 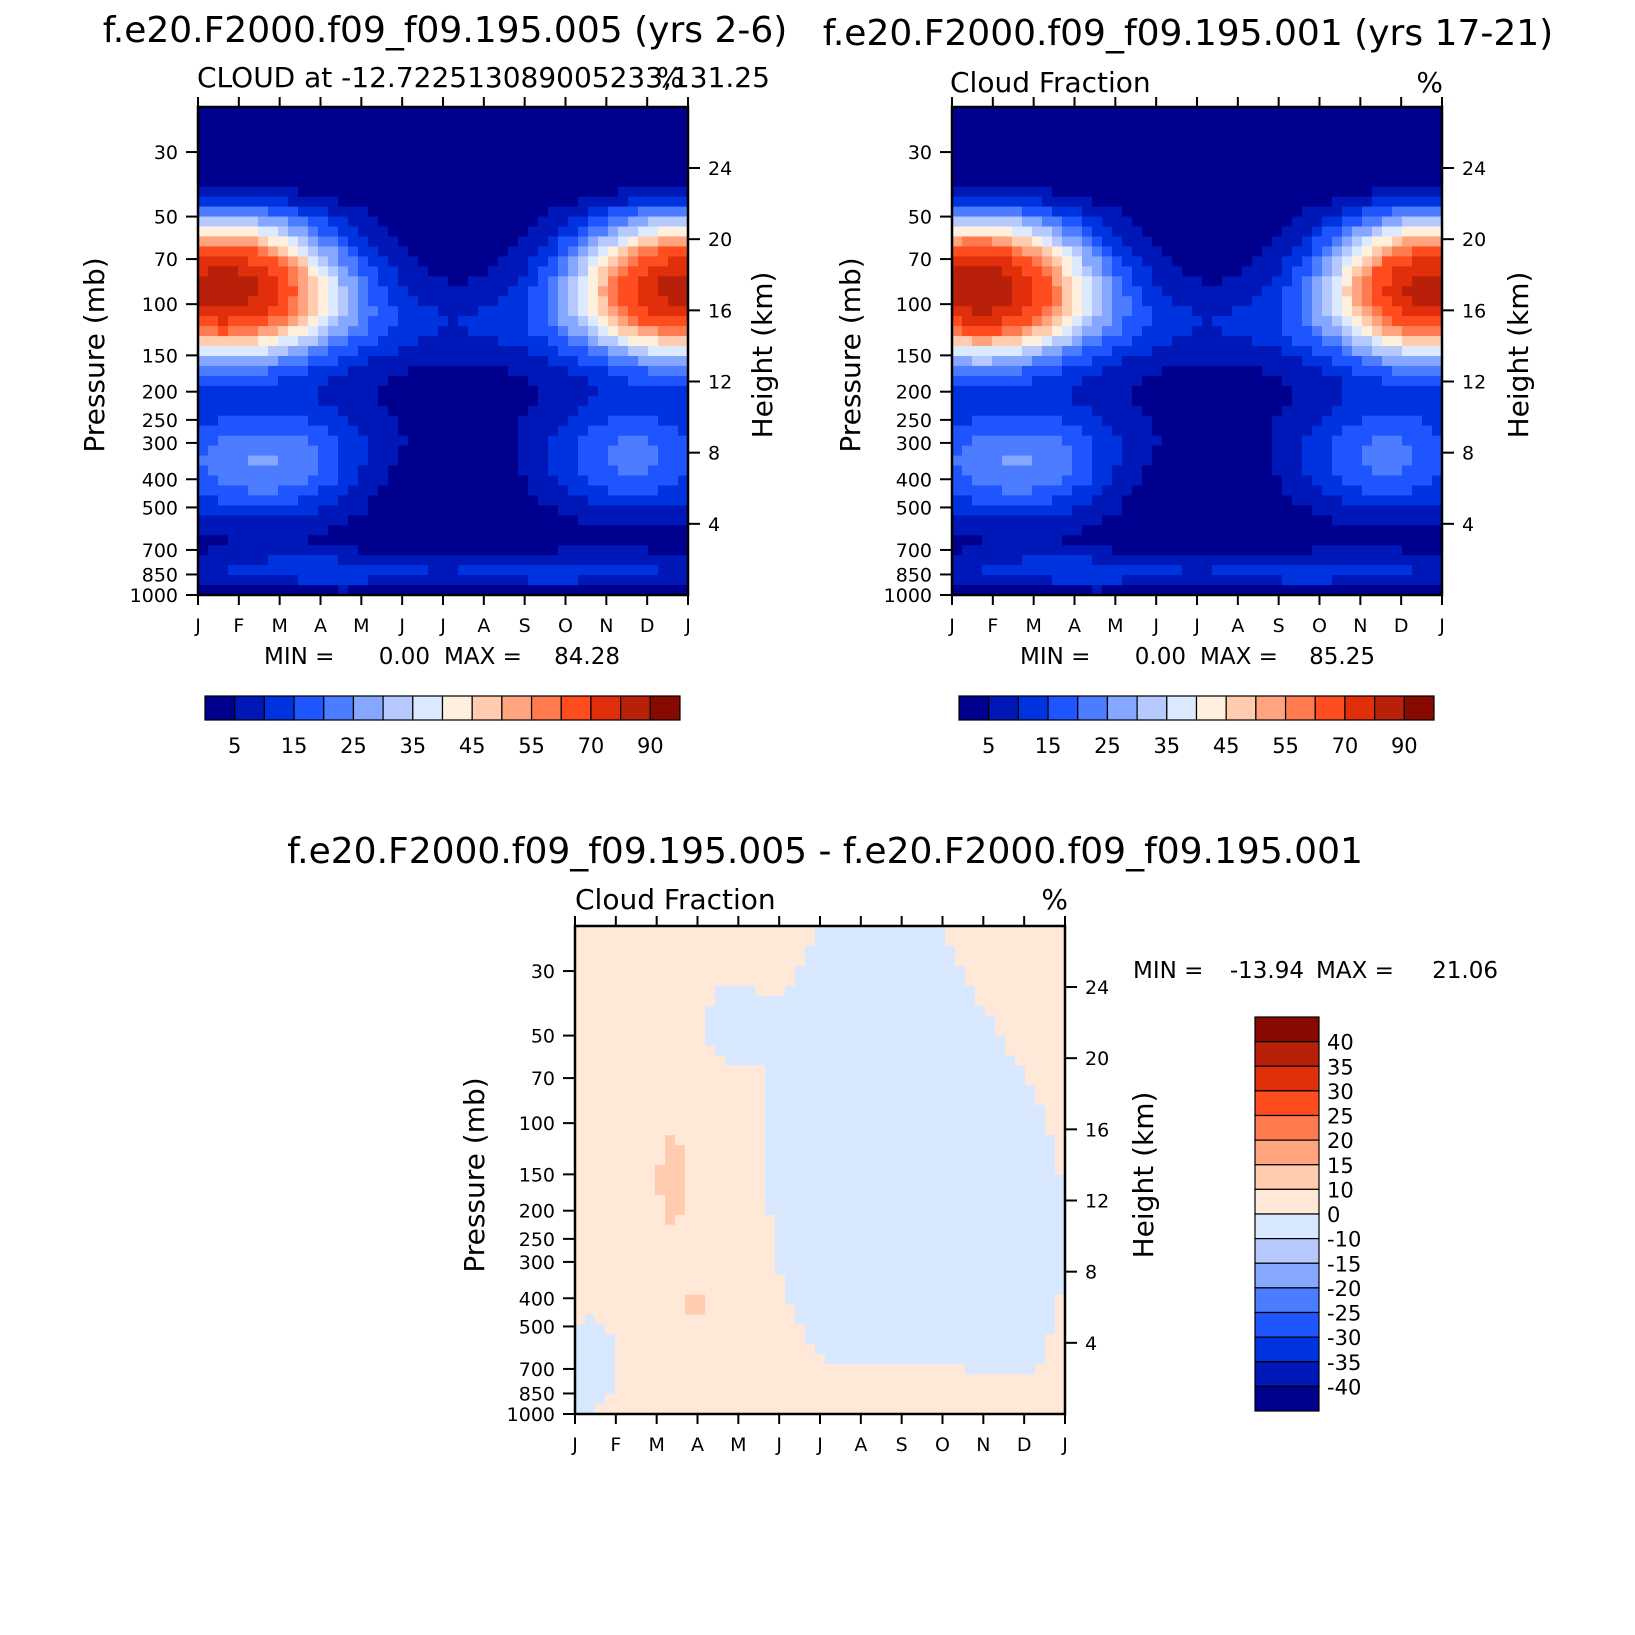 What do you see at coordinates (992, 626) in the screenshot?
I see `x-tick-label: F` at bounding box center [992, 626].